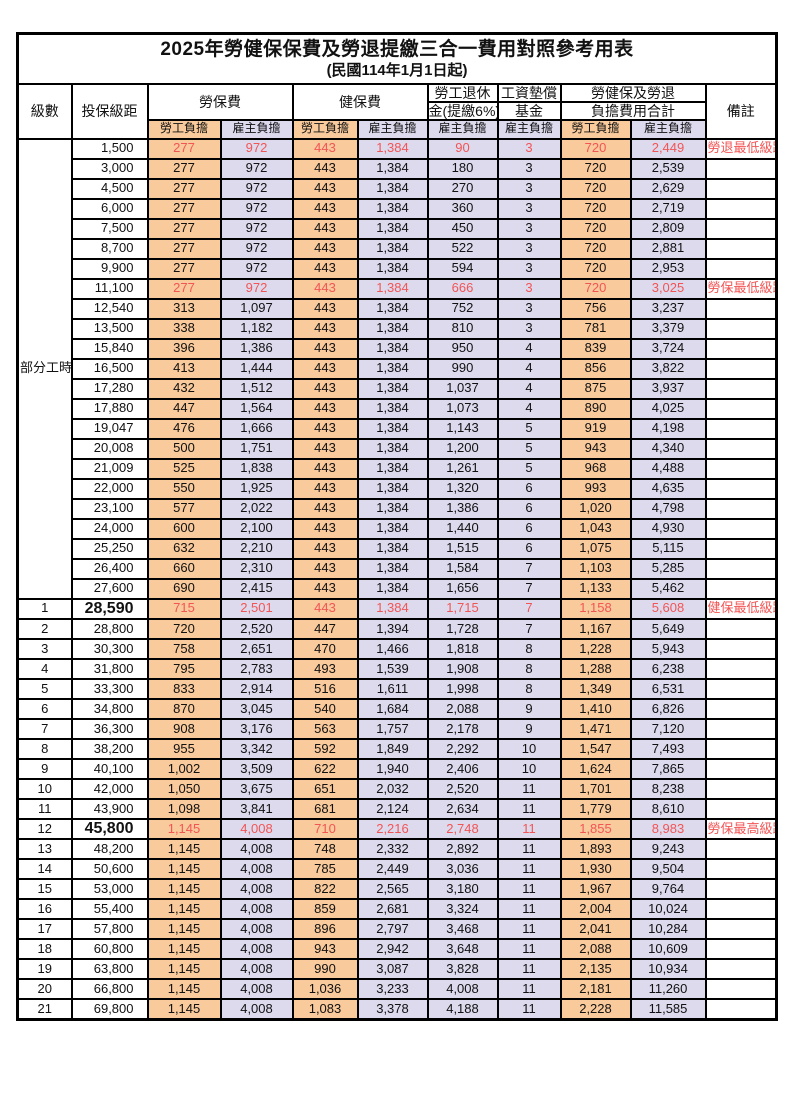  I want to click on col-header-total-line2: 負擔費用合計, so click(633, 110).